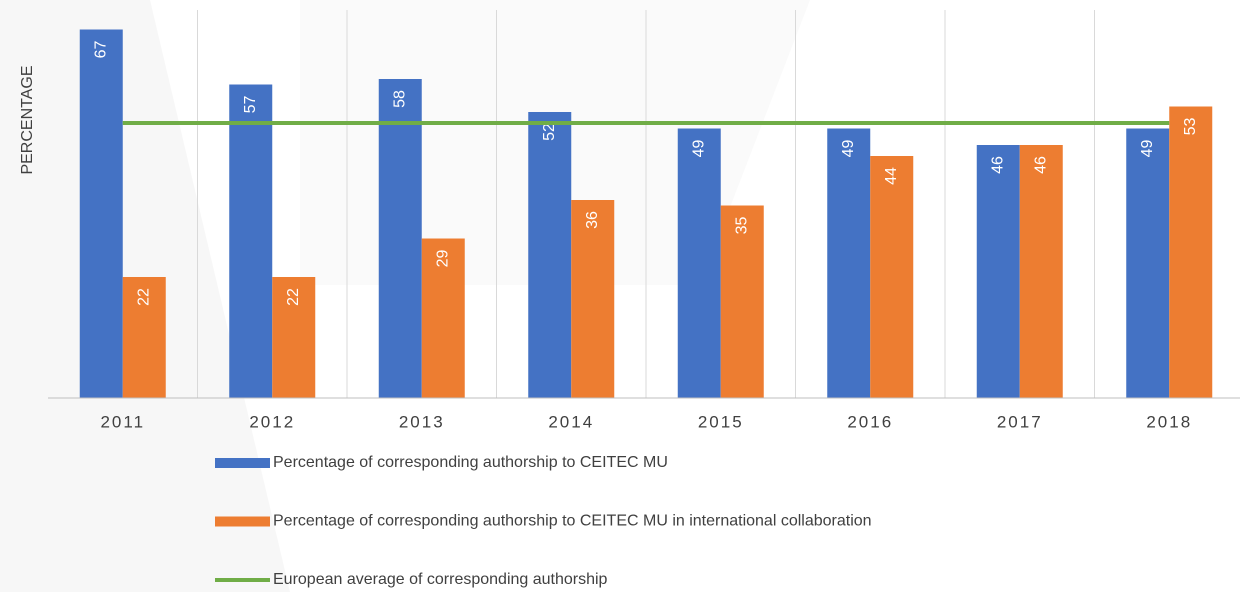 This screenshot has height=592, width=1240. Describe the element at coordinates (122, 421) in the screenshot. I see `x-tick-label: 2011` at that location.